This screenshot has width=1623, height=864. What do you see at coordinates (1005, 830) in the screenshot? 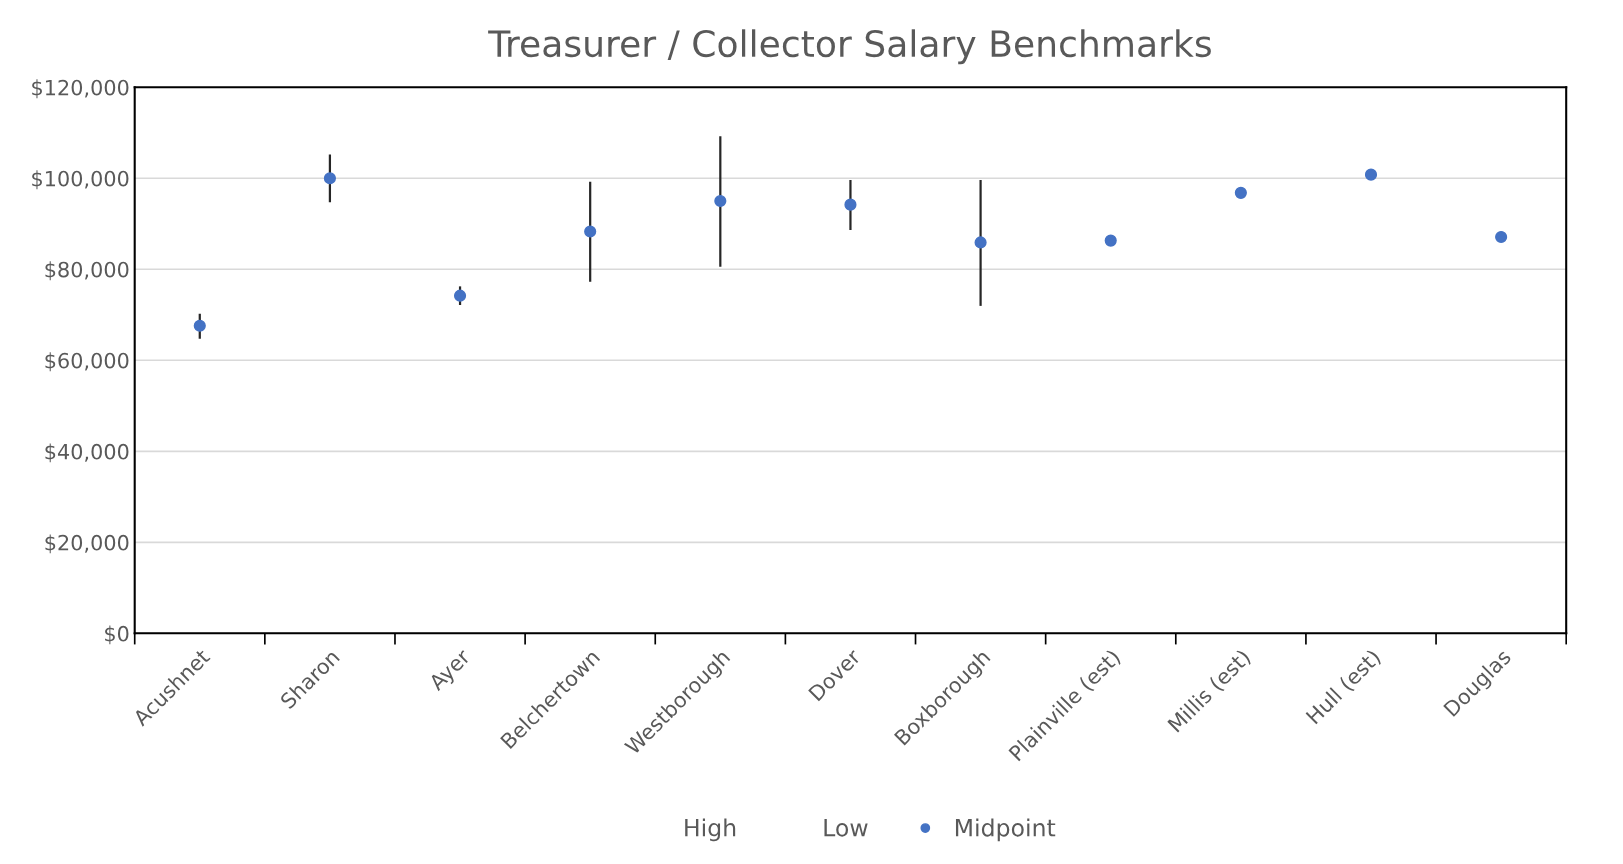
I see `legend-label: Midpoint` at bounding box center [1005, 830].